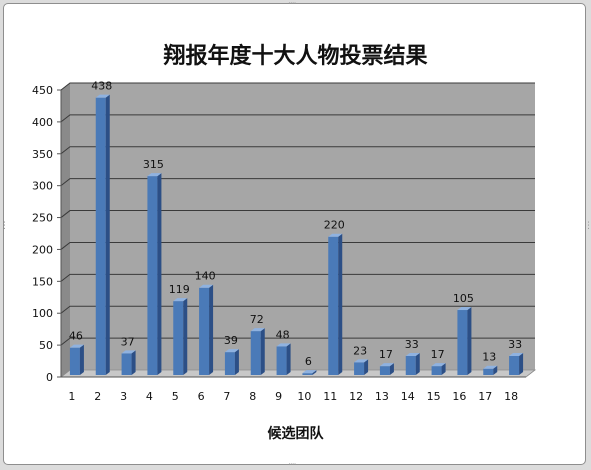 This screenshot has height=470, width=591. Describe the element at coordinates (356, 396) in the screenshot. I see `x-tick-label: 12` at that location.